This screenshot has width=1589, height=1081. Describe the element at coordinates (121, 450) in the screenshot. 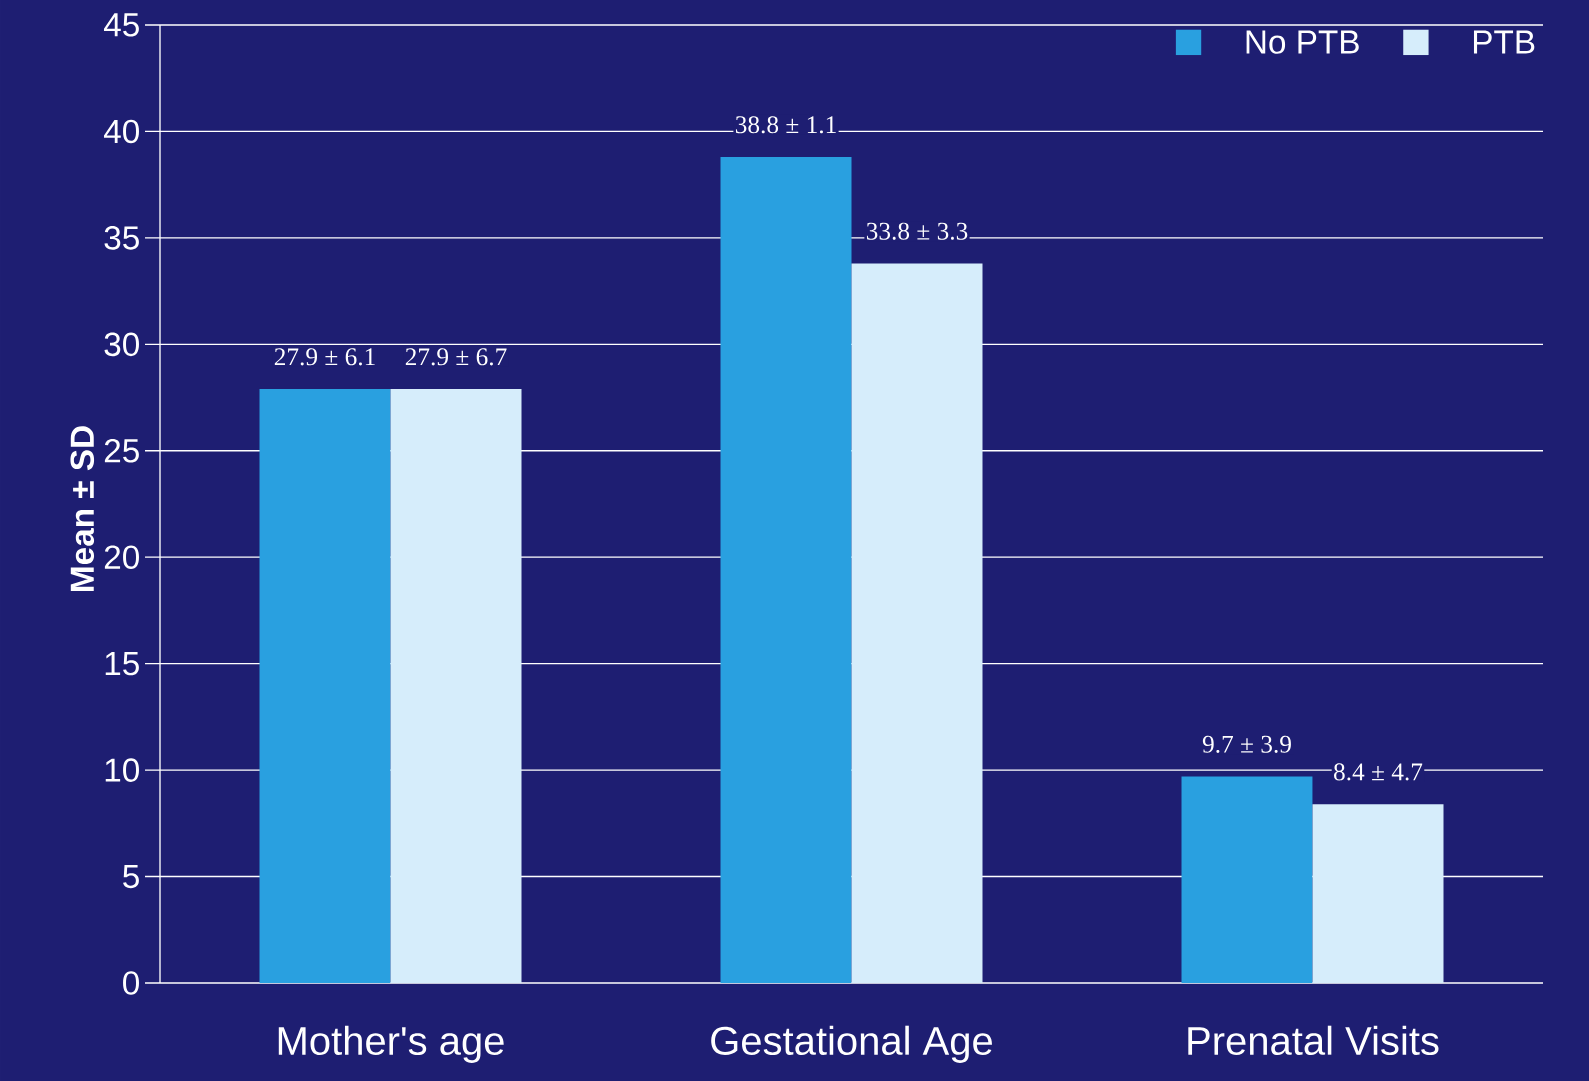

I see `y-tick-label: 25` at that location.